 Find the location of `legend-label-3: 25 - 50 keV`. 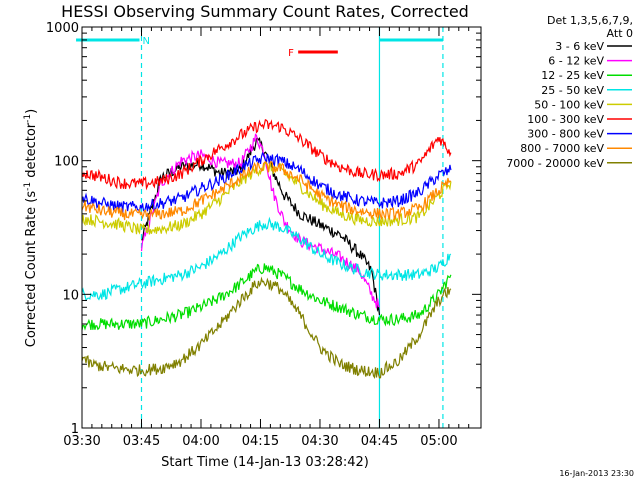

legend-label-3: 25 - 50 keV is located at coordinates (572, 90).